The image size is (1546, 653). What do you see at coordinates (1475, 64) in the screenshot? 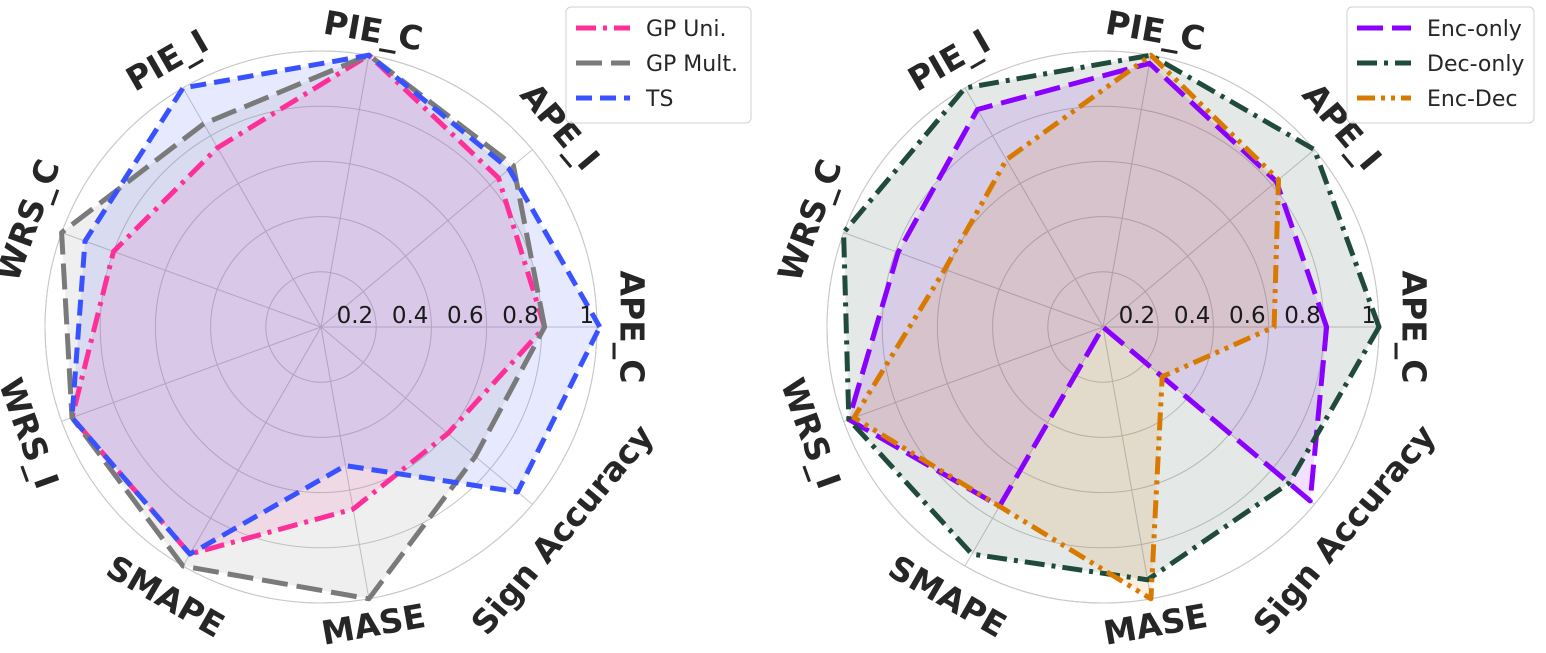
I see `legend-label-dec-only: Dec-only` at bounding box center [1475, 64].